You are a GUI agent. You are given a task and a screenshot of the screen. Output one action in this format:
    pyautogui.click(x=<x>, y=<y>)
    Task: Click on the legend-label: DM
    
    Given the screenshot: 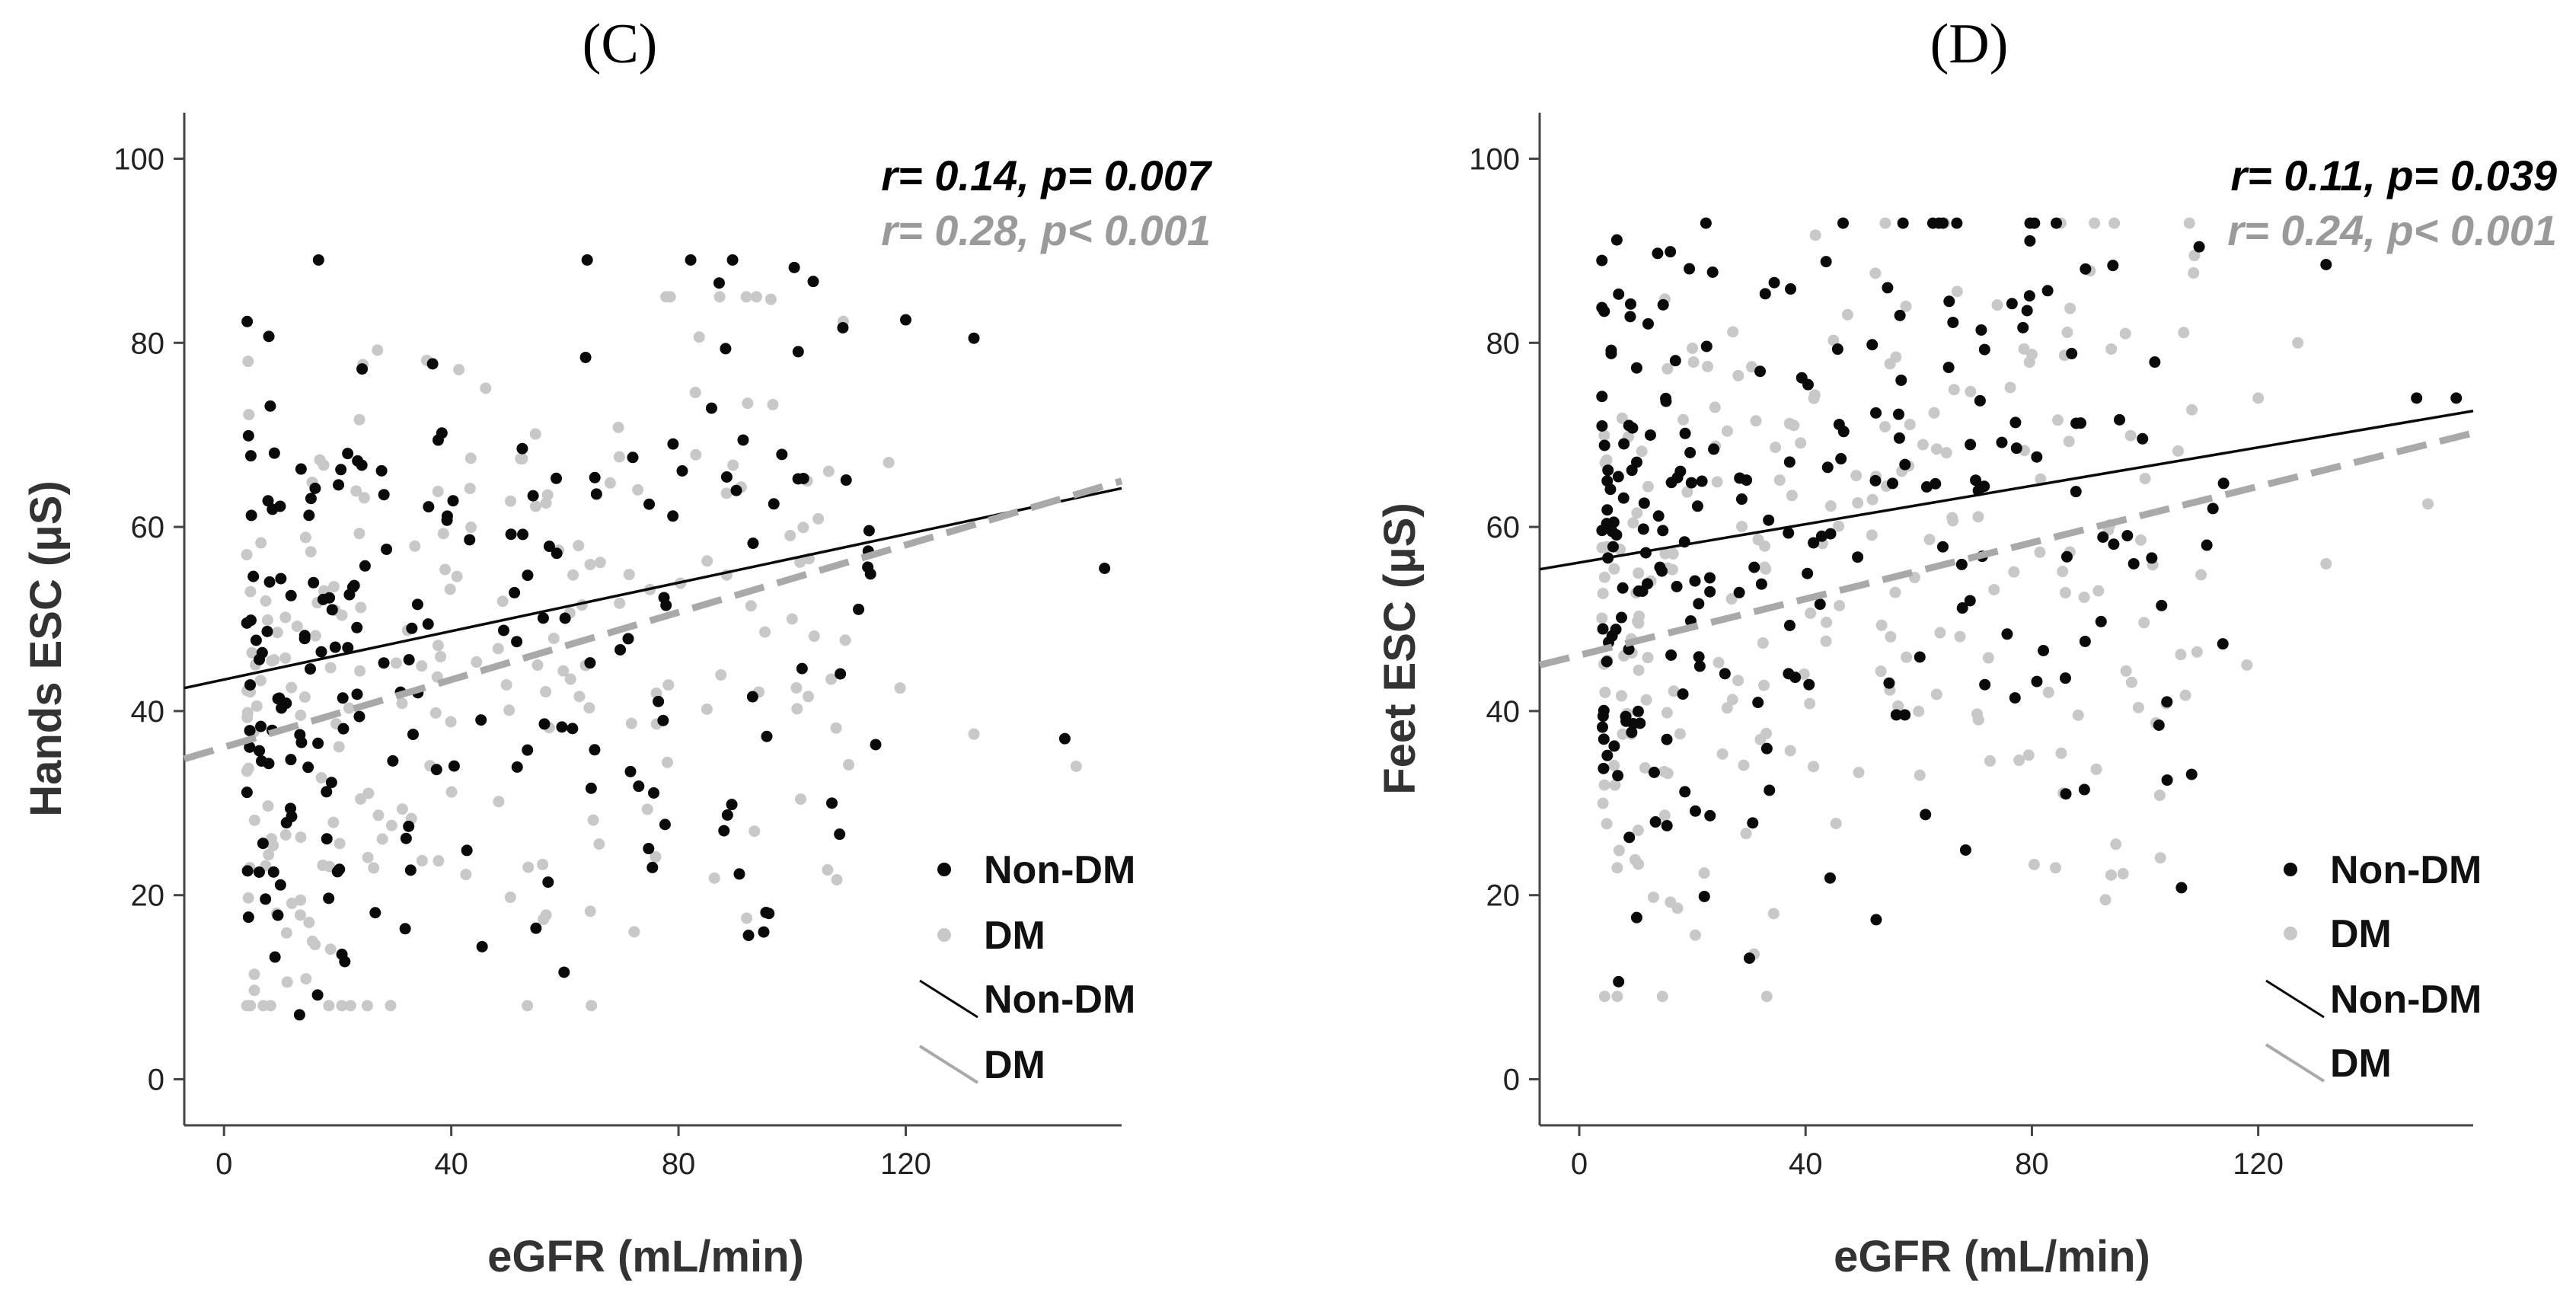 What is the action you would take?
    pyautogui.click(x=1014, y=936)
    